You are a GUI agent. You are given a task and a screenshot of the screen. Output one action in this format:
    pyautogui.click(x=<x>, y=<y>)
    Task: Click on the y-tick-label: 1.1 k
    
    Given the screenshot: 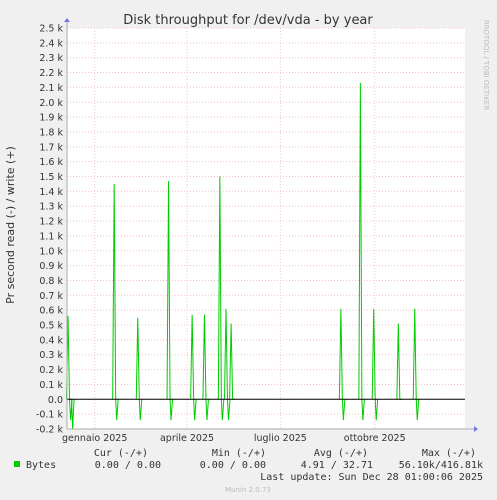 What is the action you would take?
    pyautogui.click(x=51, y=236)
    